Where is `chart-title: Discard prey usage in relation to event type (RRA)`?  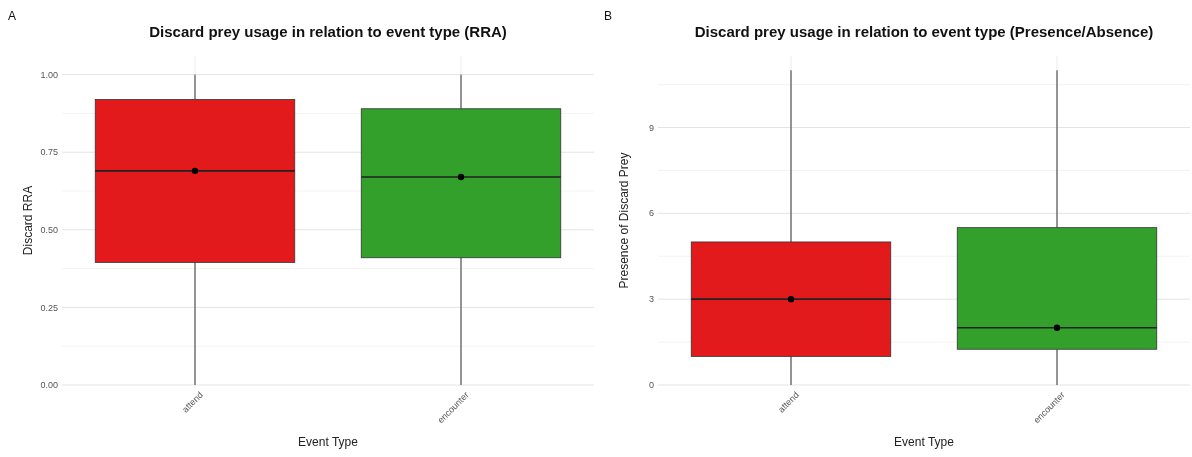
chart-title: Discard prey usage in relation to event type (RRA) is located at coordinates (328, 31).